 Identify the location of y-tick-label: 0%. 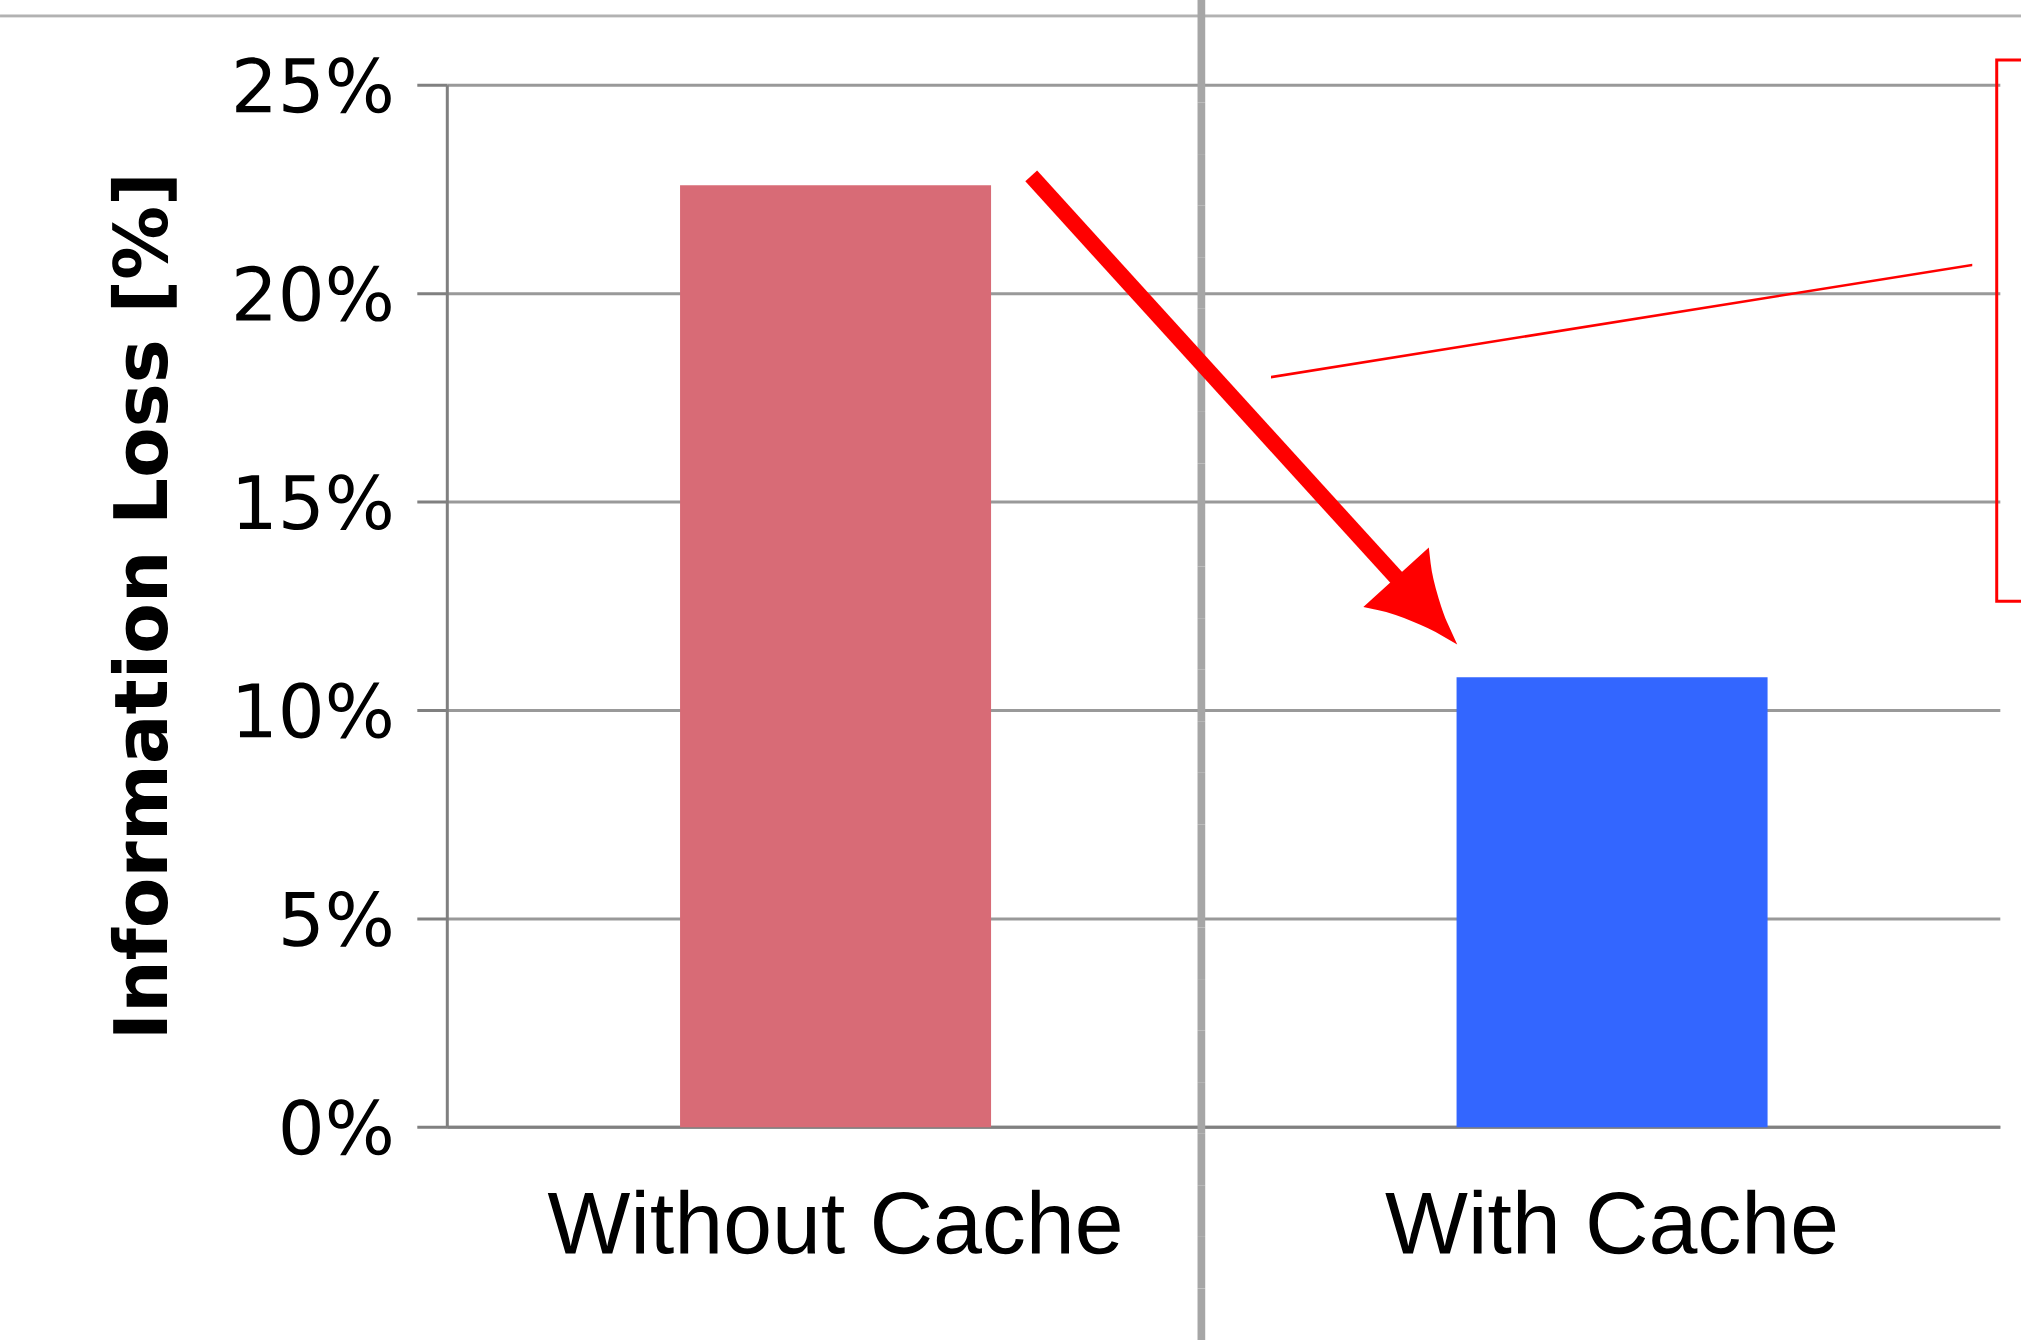
(336, 1127).